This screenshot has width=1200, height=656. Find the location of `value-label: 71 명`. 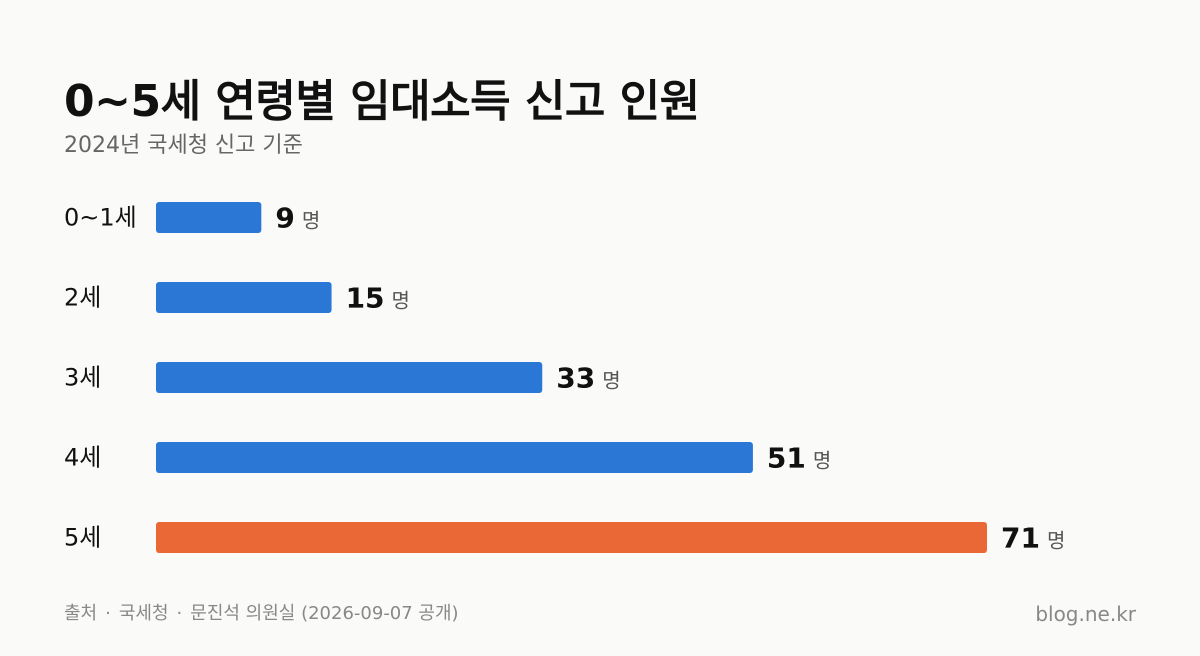

value-label: 71 명 is located at coordinates (1033, 538).